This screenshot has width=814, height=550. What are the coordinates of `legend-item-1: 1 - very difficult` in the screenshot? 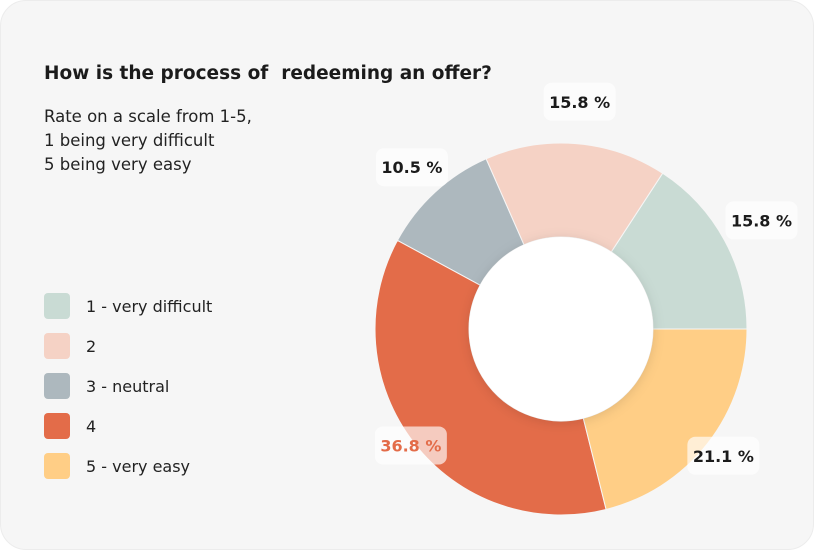 It's located at (128, 306).